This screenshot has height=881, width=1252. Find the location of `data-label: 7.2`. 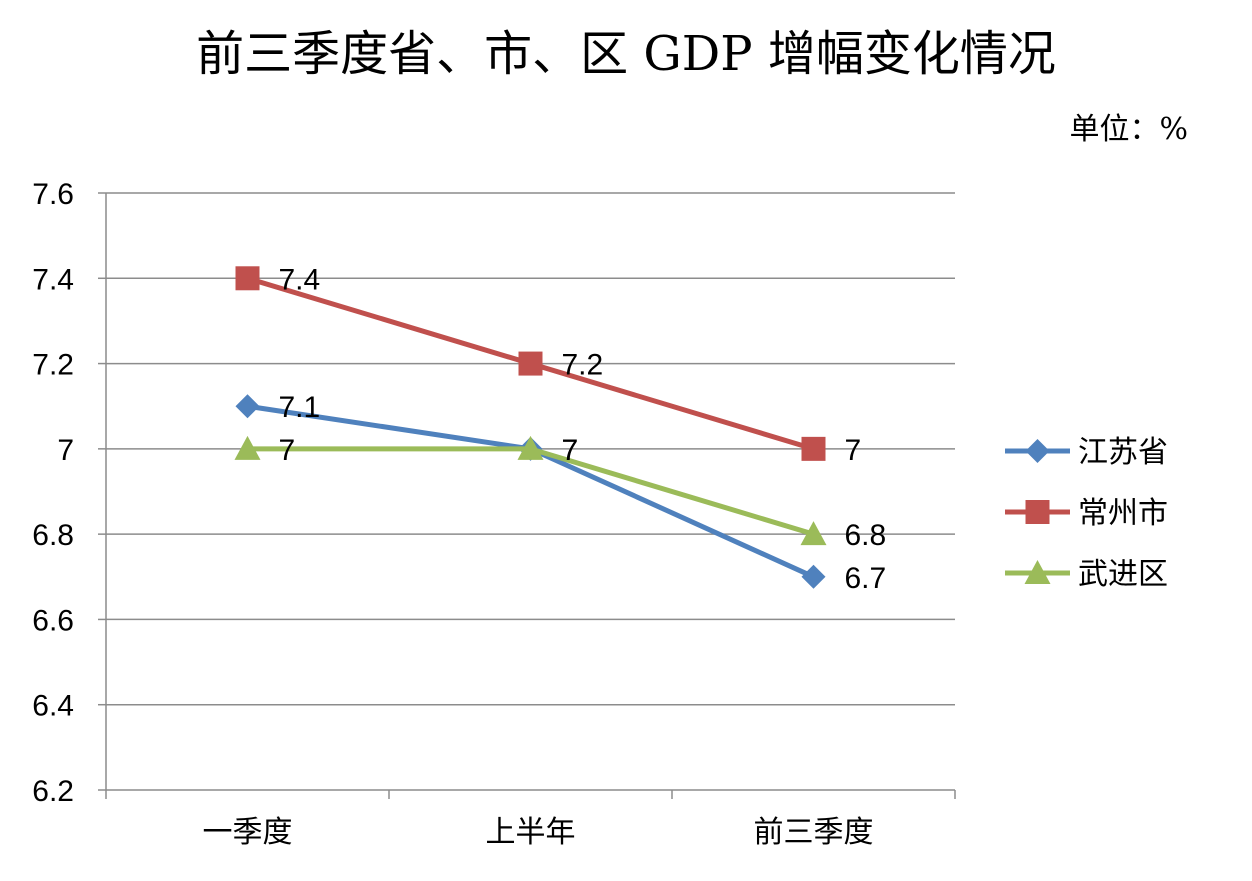

data-label: 7.2 is located at coordinates (583, 365).